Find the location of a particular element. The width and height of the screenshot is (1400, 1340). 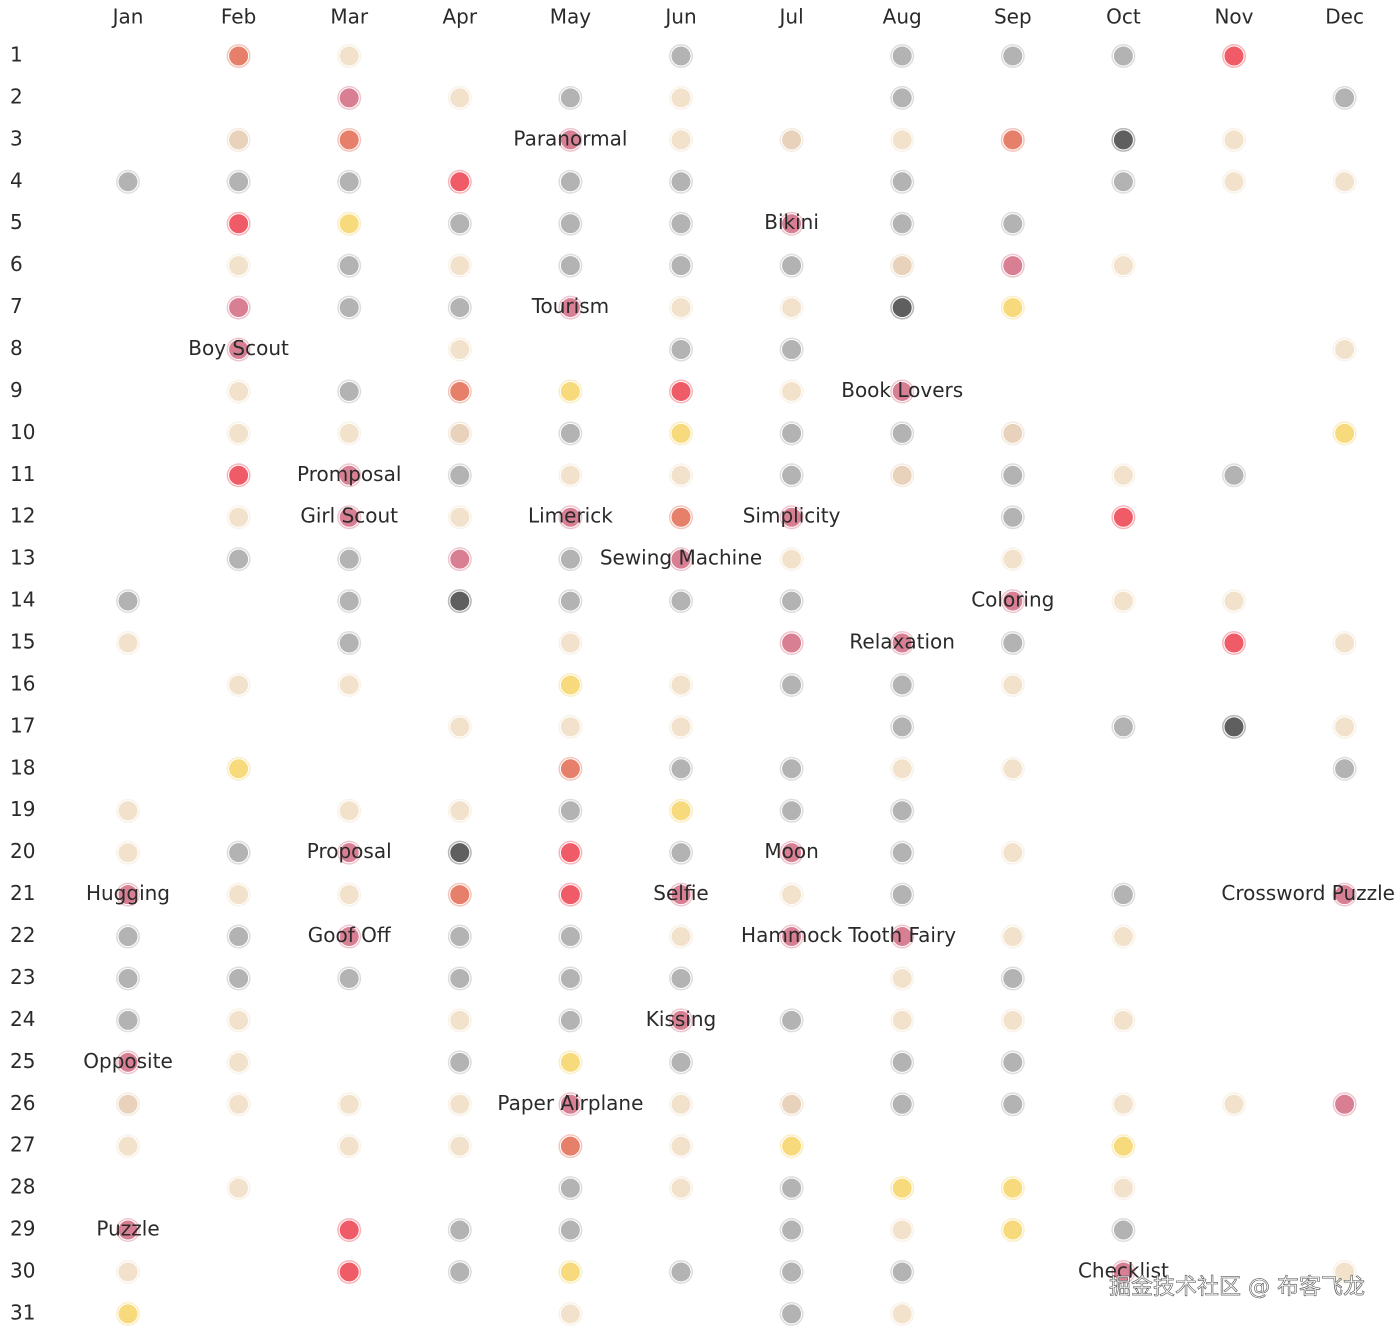

day-label: 7 is located at coordinates (16, 306).